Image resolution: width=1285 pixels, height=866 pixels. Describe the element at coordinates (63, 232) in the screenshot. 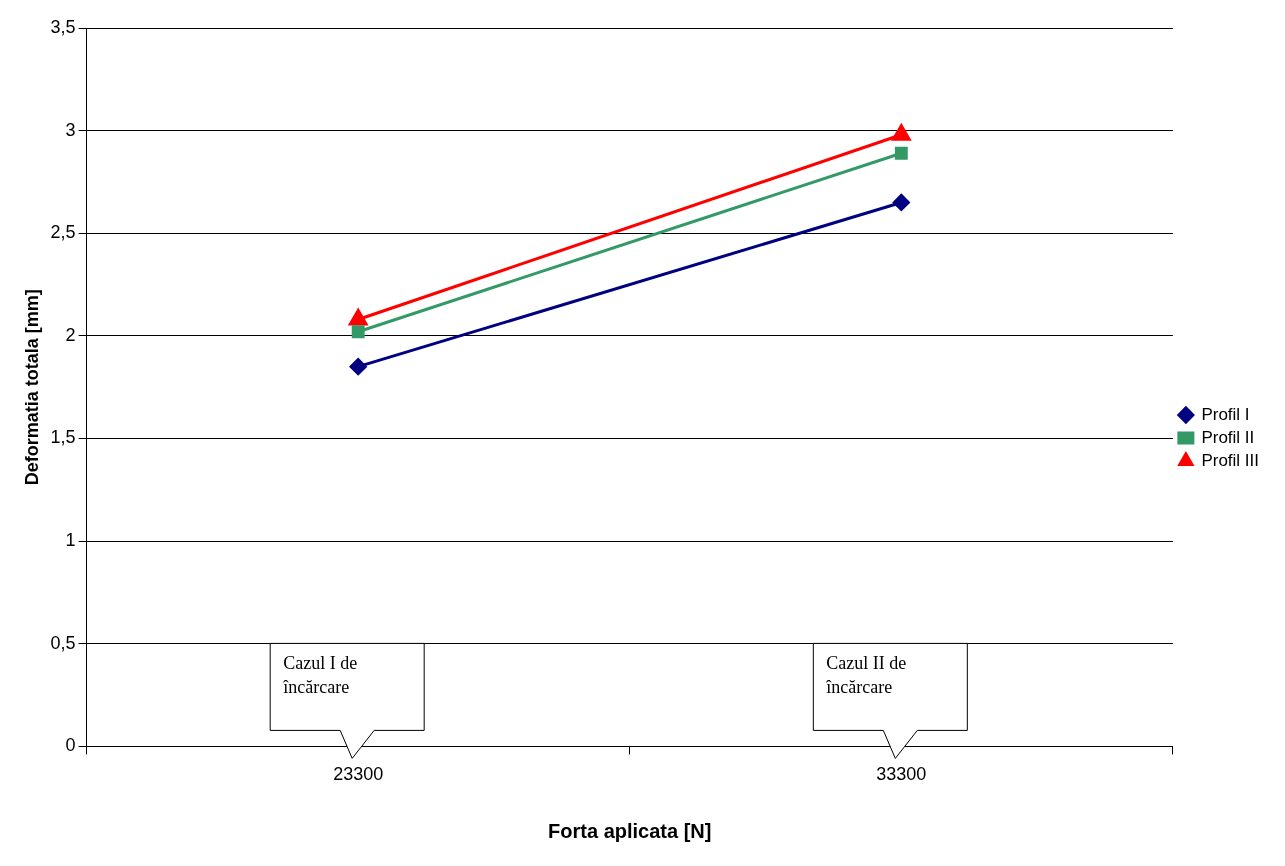

I see `y-tick-label: 2,5` at that location.